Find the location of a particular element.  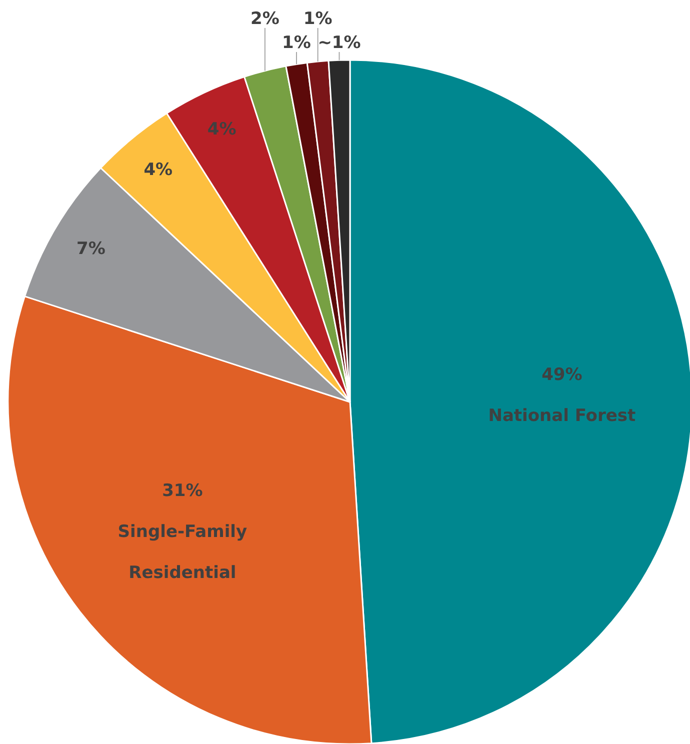

data-label: 2% is located at coordinates (265, 19).